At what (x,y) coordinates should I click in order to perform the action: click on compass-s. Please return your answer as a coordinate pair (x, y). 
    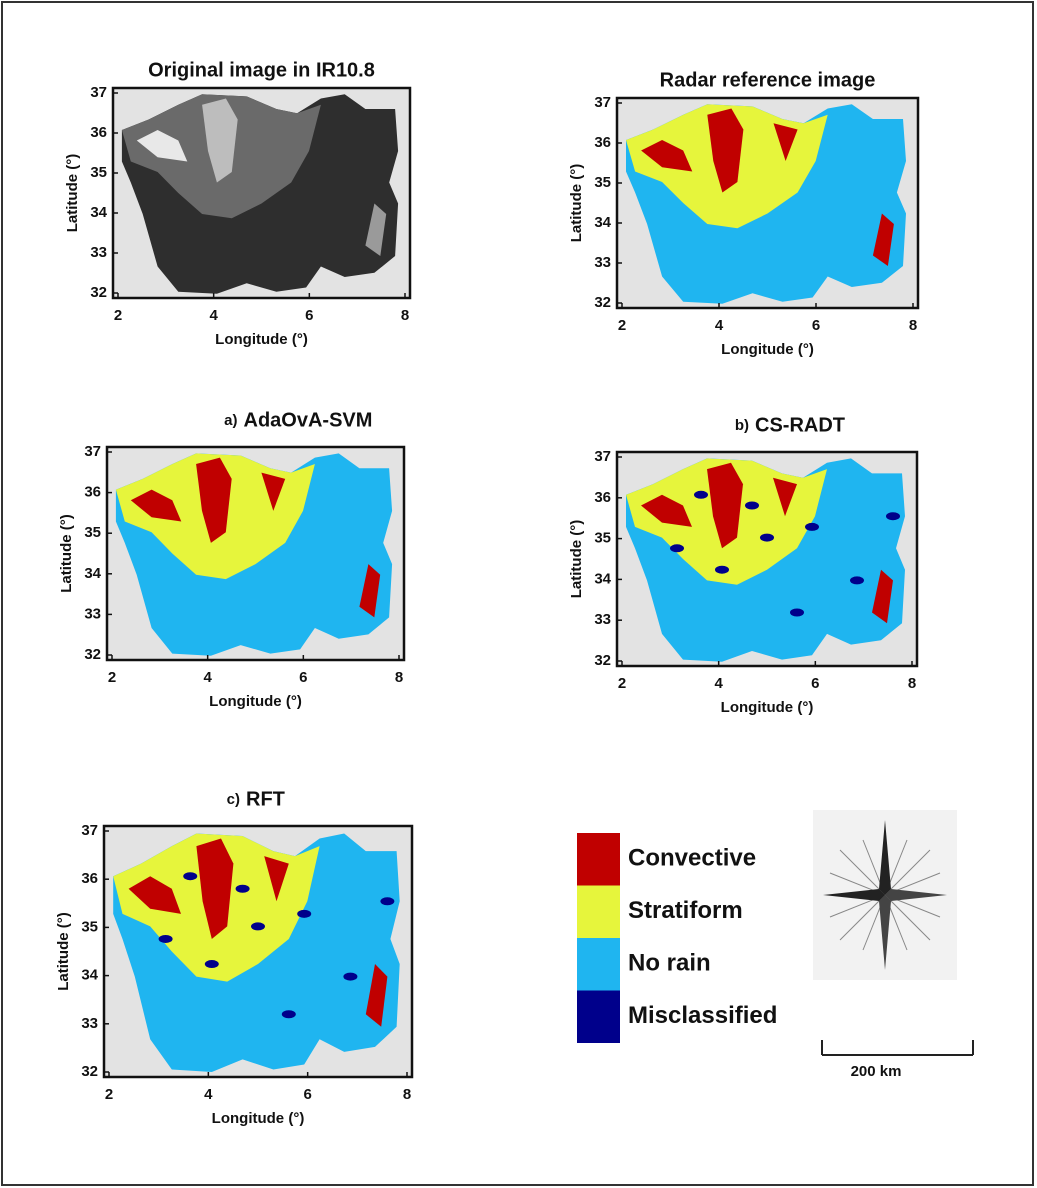
    Looking at the image, I should click on (885, 932).